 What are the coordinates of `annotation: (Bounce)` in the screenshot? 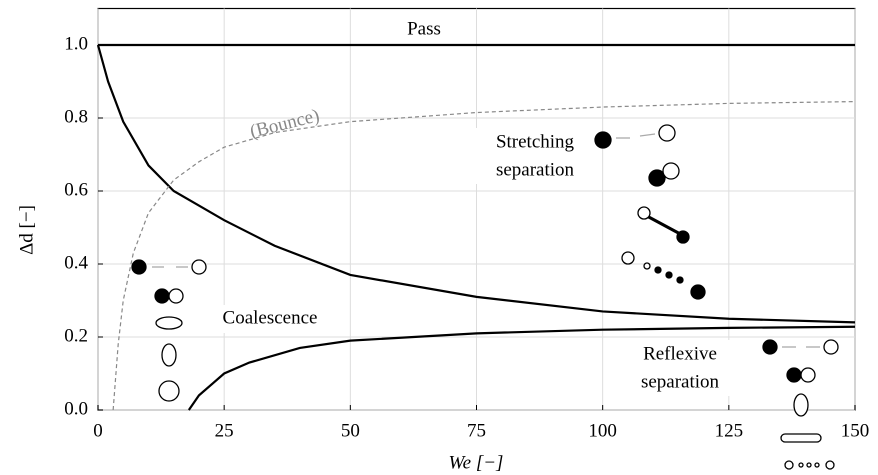 It's located at (285, 123).